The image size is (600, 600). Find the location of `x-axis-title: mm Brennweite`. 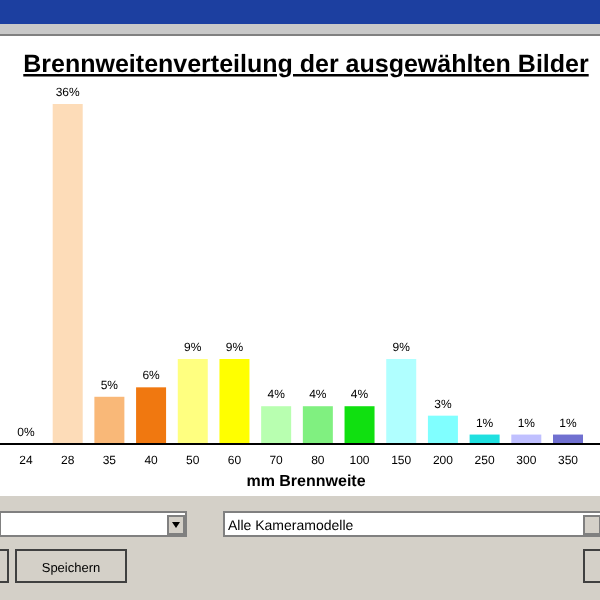

x-axis-title: mm Brennweite is located at coordinates (306, 481).